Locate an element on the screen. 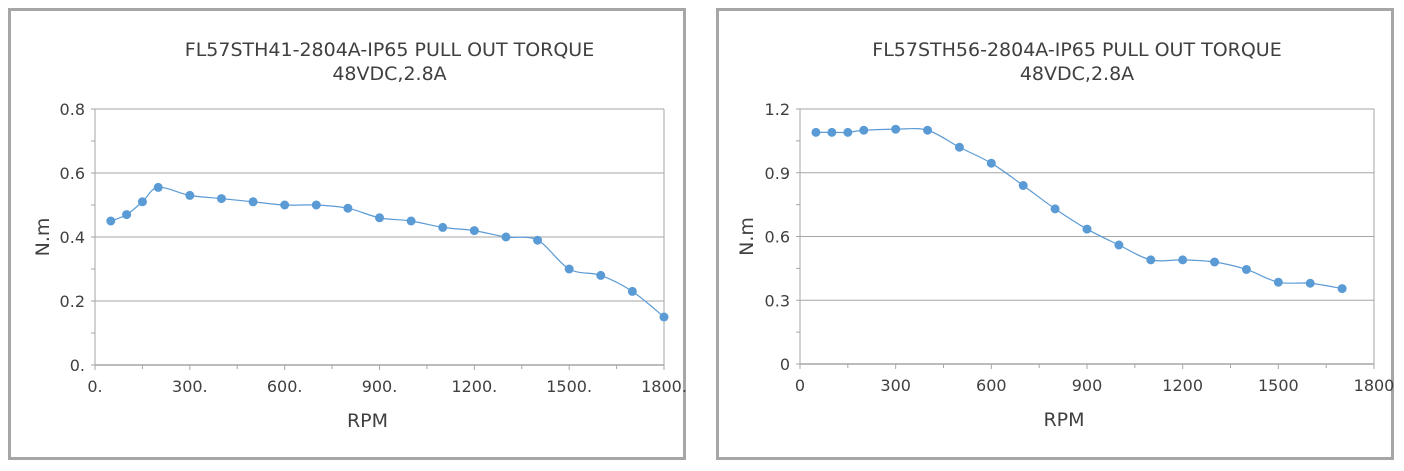 This screenshot has height=471, width=1404. x-tick-label: 300 is located at coordinates (895, 385).